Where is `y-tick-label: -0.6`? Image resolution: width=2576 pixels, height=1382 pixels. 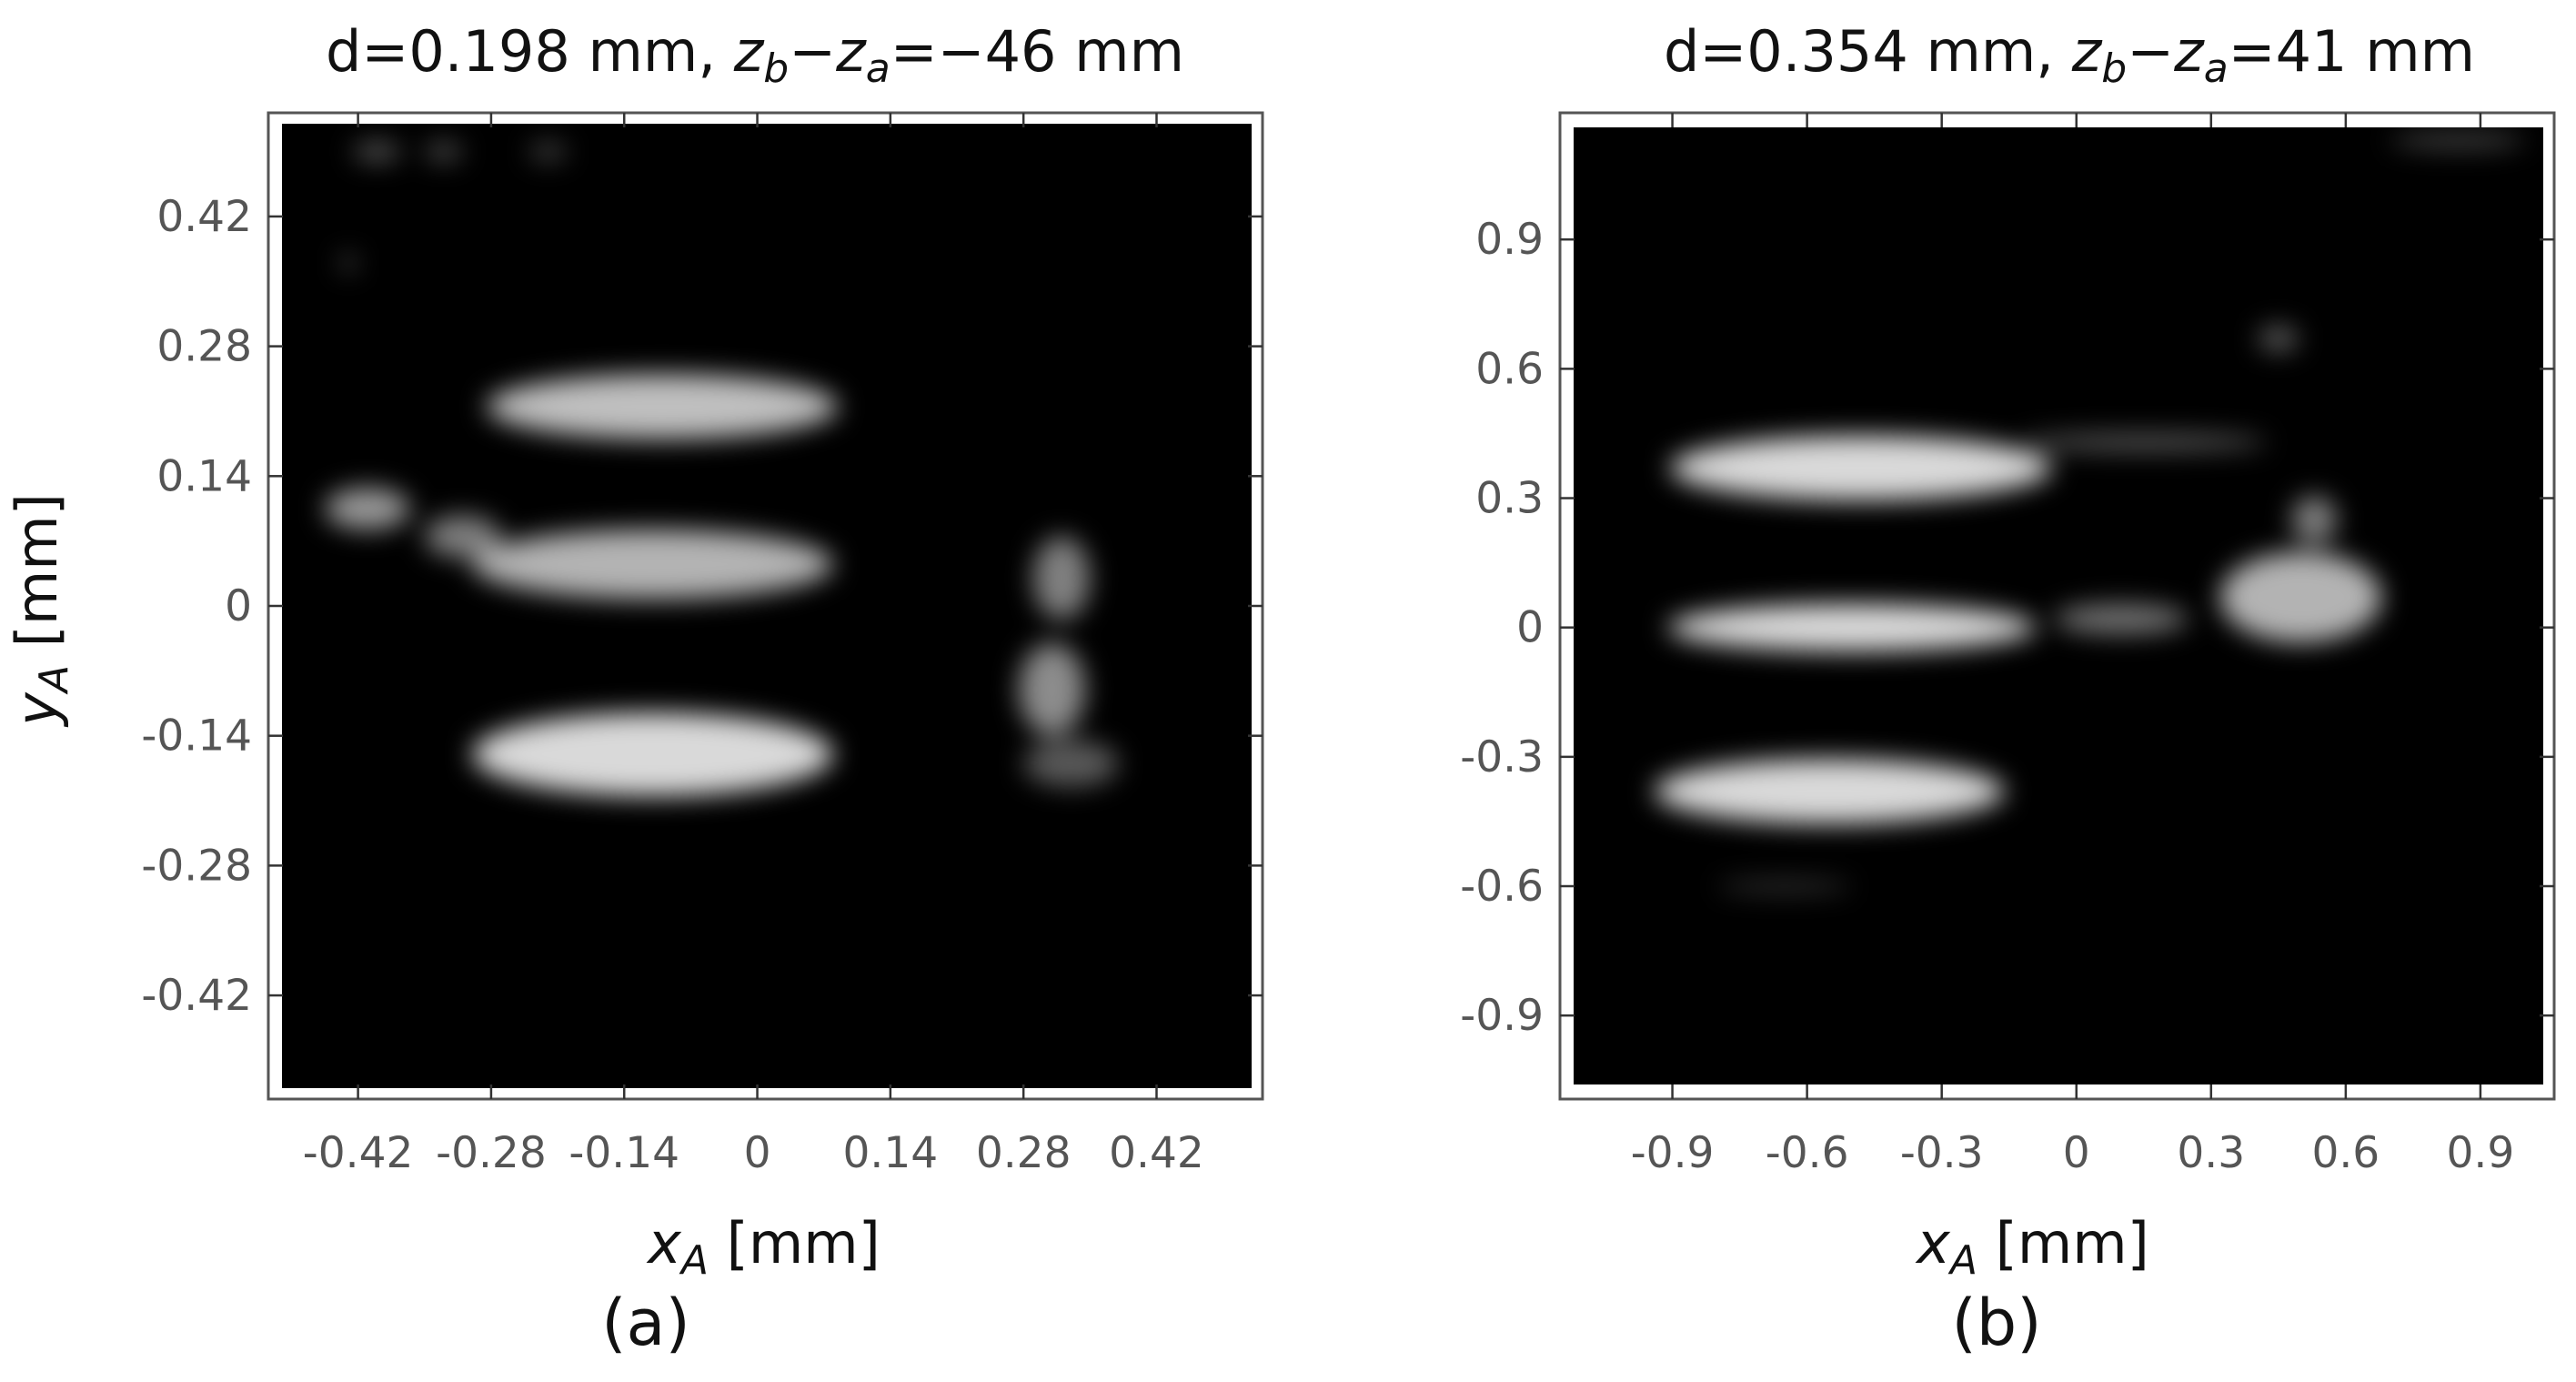 y-tick-label: -0.6 is located at coordinates (1502, 887).